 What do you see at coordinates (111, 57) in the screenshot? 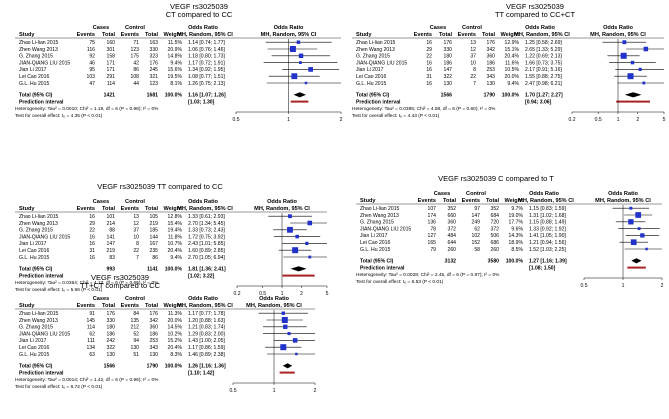
I see `cases-total: 158` at bounding box center [111, 57].